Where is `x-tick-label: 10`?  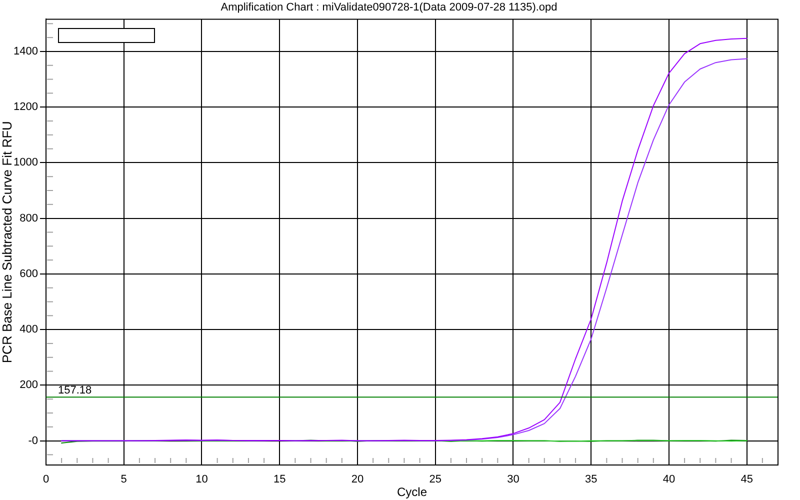 x-tick-label: 10 is located at coordinates (202, 480).